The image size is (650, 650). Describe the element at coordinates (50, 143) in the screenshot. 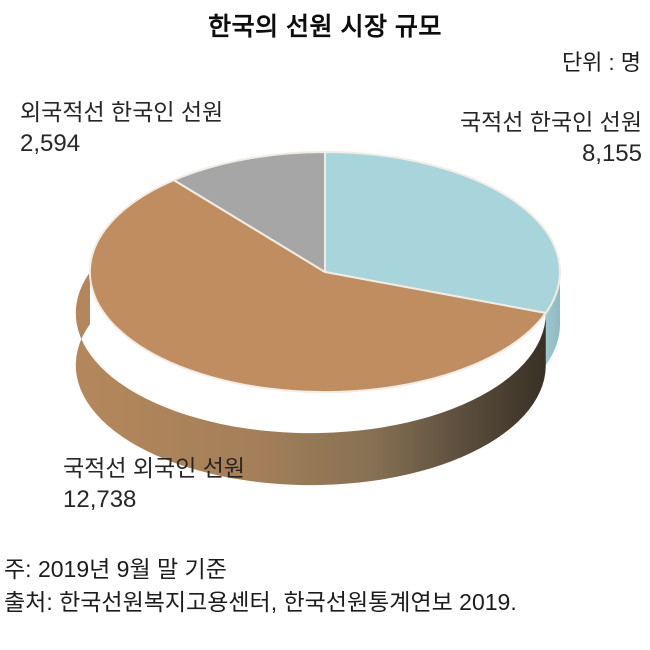

I see `slice-value: 2,594` at that location.